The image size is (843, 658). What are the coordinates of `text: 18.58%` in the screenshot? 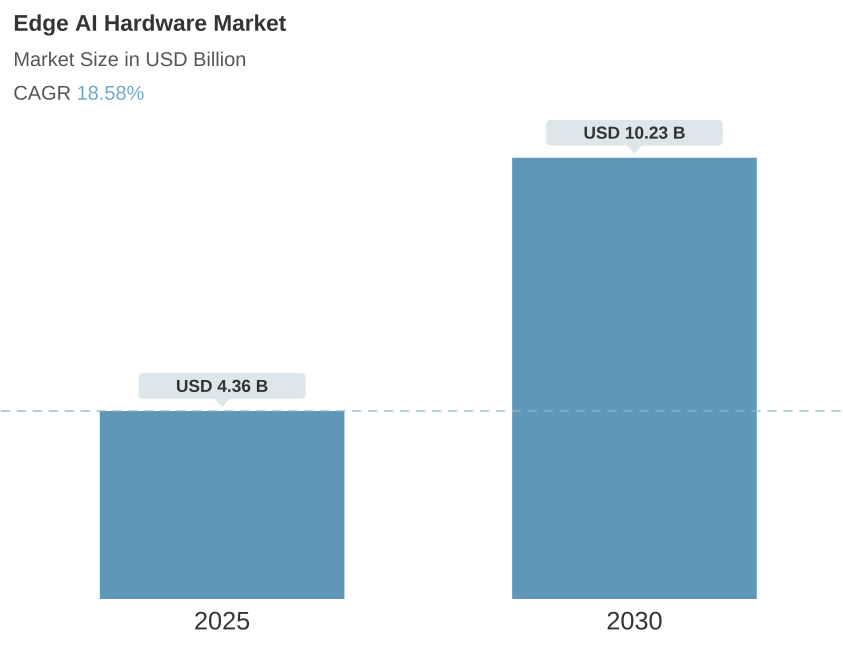 It's located at (111, 93).